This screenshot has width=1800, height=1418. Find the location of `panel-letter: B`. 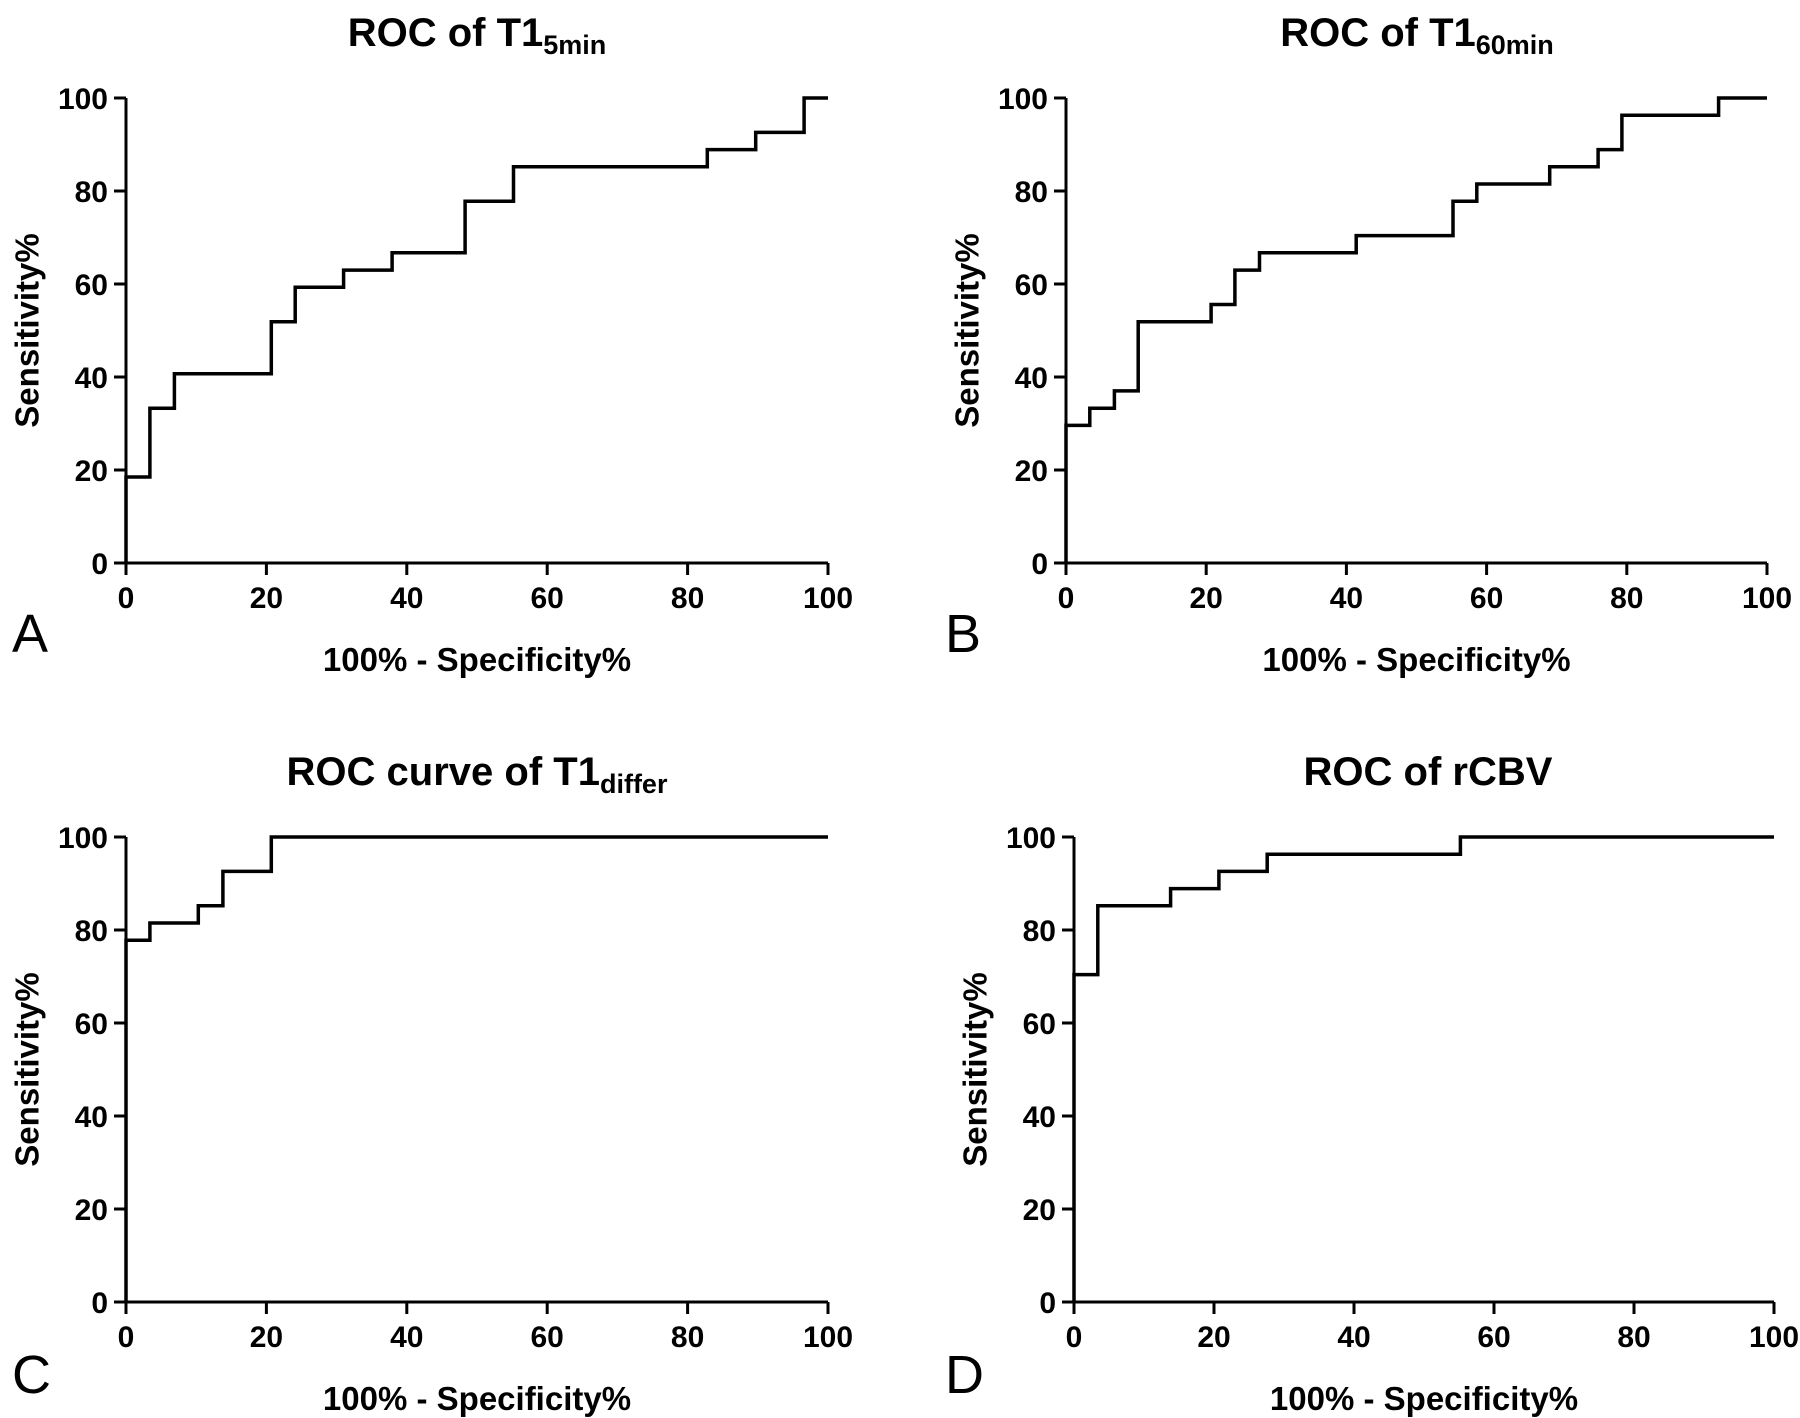

panel-letter: B is located at coordinates (963, 634).